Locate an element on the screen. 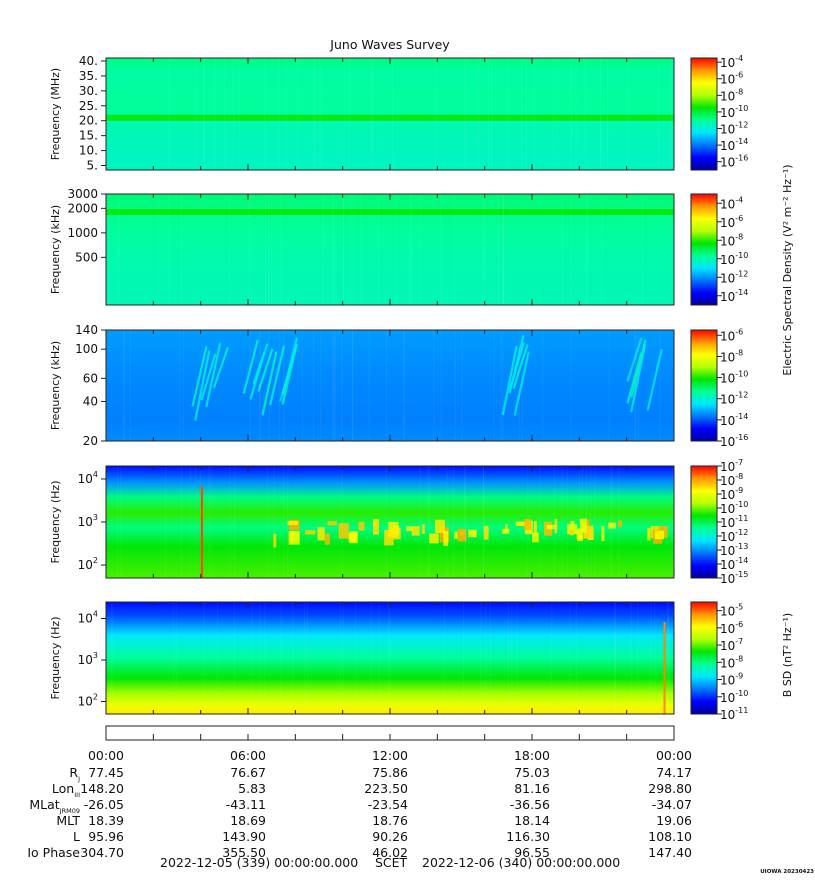 The image size is (815, 880). colorbar: 10⁻⁶ 10⁻⁸ 10⁻¹⁰ 10⁻¹² 10⁻¹⁴ 10⁻¹⁶ is located at coordinates (719, 388).